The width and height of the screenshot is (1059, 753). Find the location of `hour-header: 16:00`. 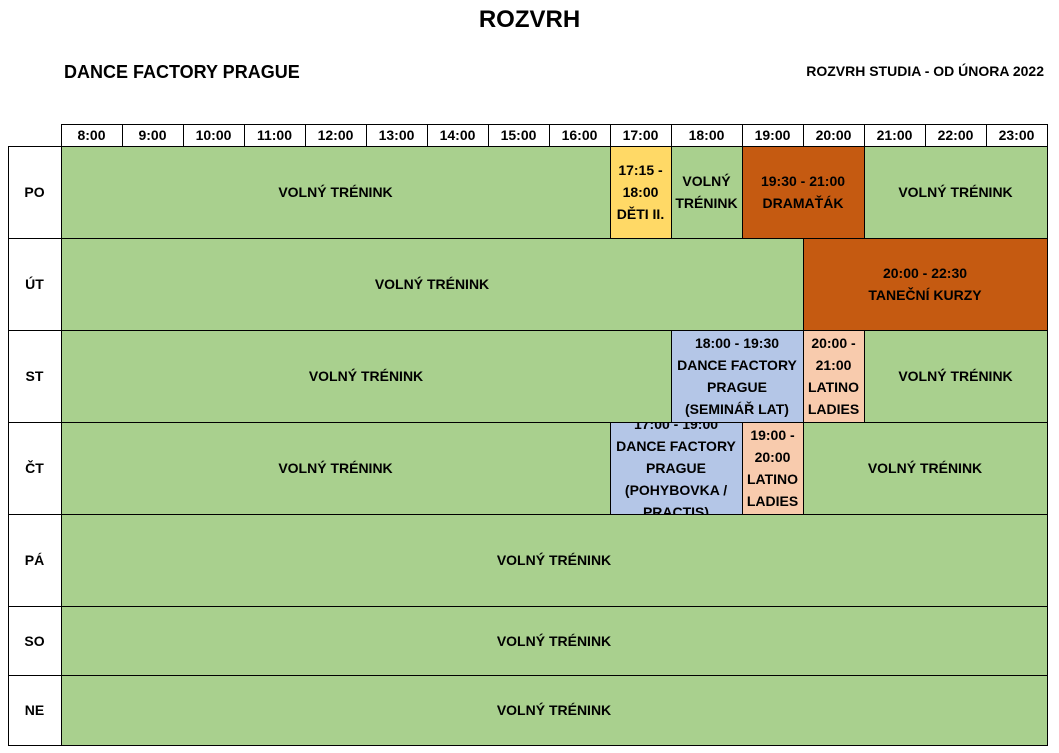

hour-header: 16:00 is located at coordinates (579, 135).